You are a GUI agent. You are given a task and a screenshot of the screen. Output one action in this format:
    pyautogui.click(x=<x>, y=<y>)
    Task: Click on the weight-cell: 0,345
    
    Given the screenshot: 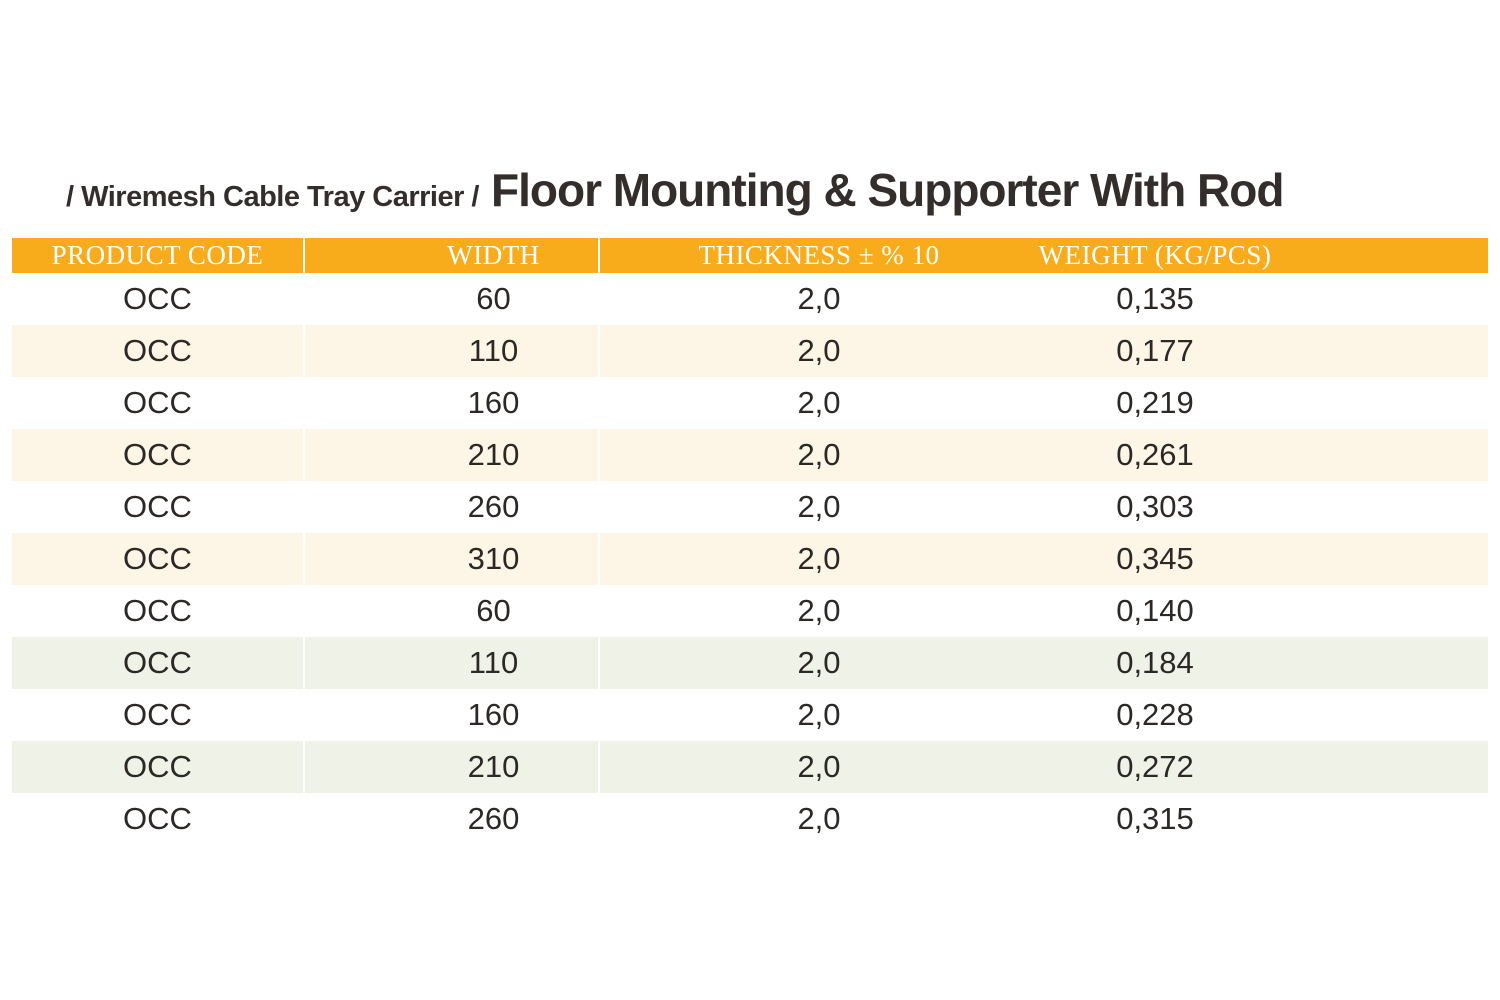 What is the action you would take?
    pyautogui.click(x=1263, y=559)
    